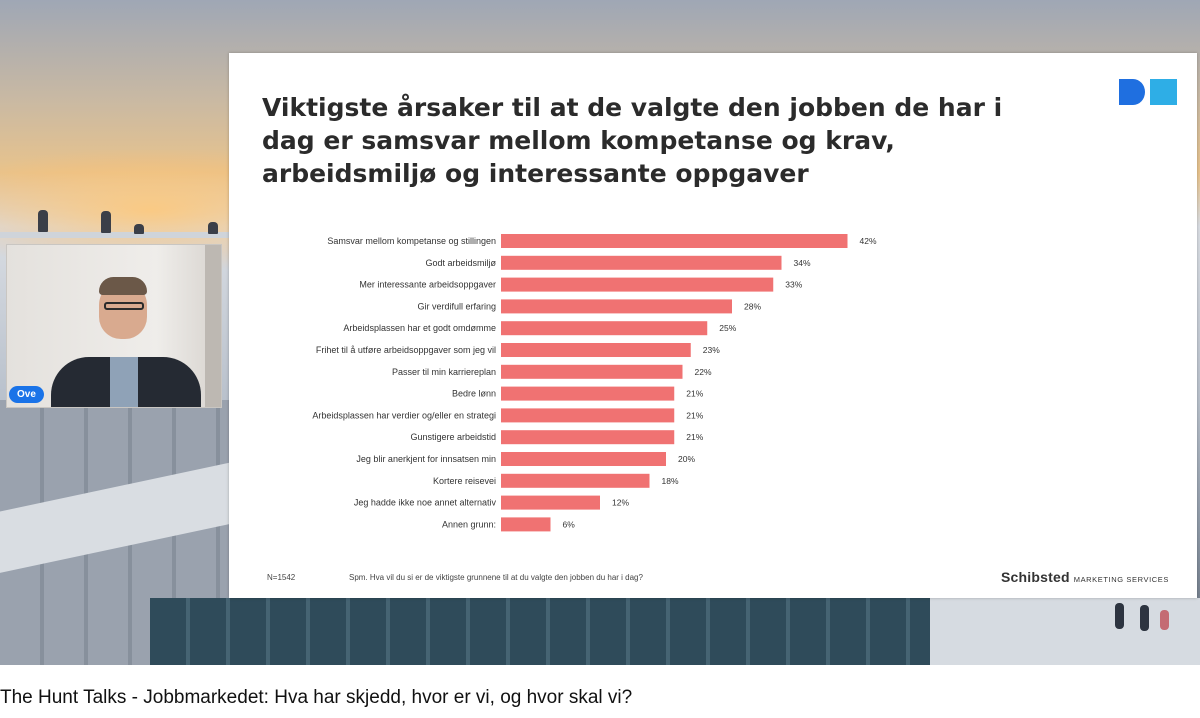 The image size is (1200, 718). Describe the element at coordinates (115, 235) in the screenshot. I see `roof-line` at that location.